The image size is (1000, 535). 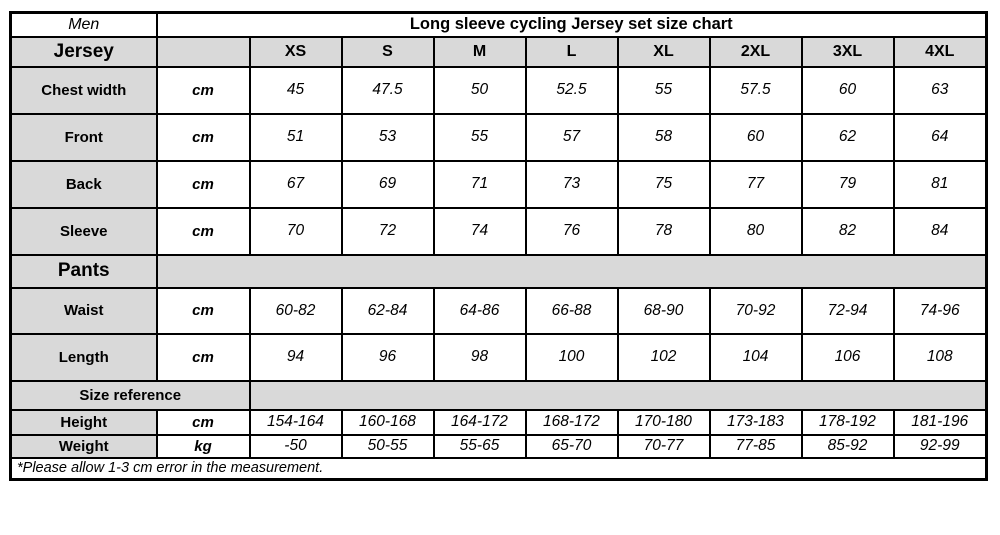 I want to click on value-cell: 71, so click(x=479, y=184).